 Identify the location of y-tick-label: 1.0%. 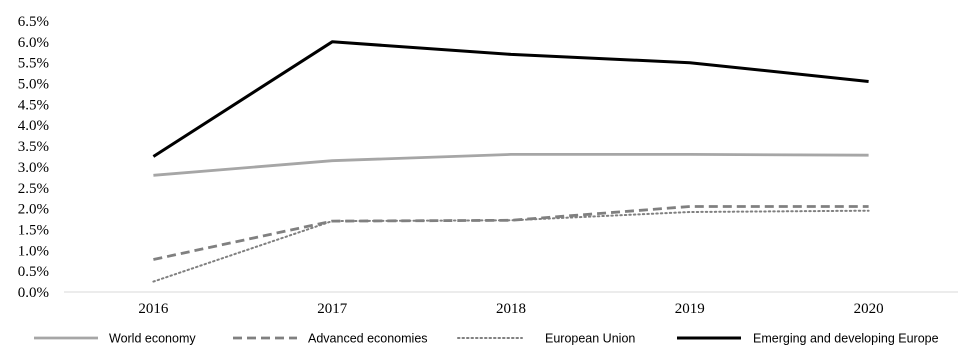
(33, 251).